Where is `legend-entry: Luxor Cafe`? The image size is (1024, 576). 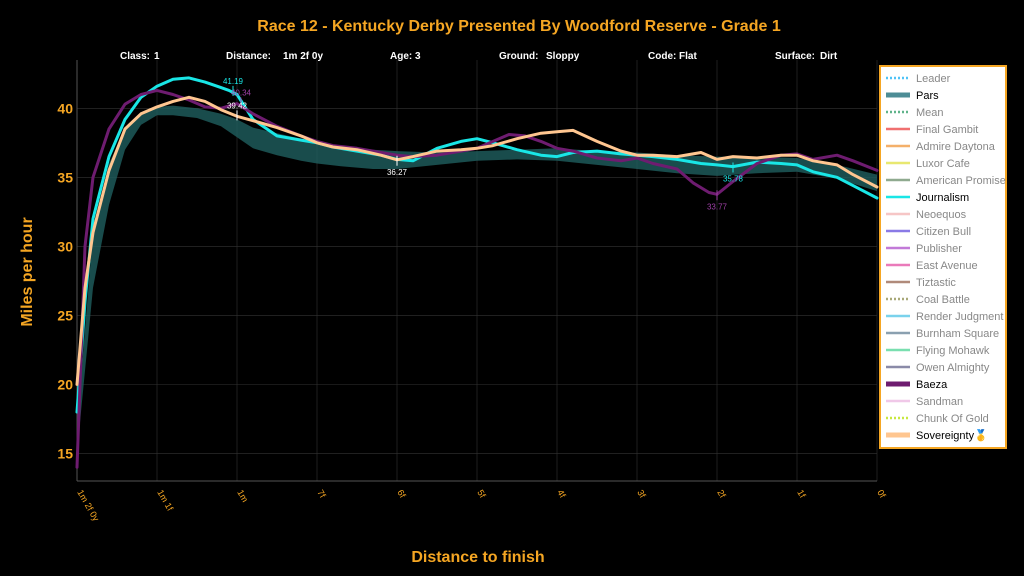 legend-entry: Luxor Cafe is located at coordinates (943, 164).